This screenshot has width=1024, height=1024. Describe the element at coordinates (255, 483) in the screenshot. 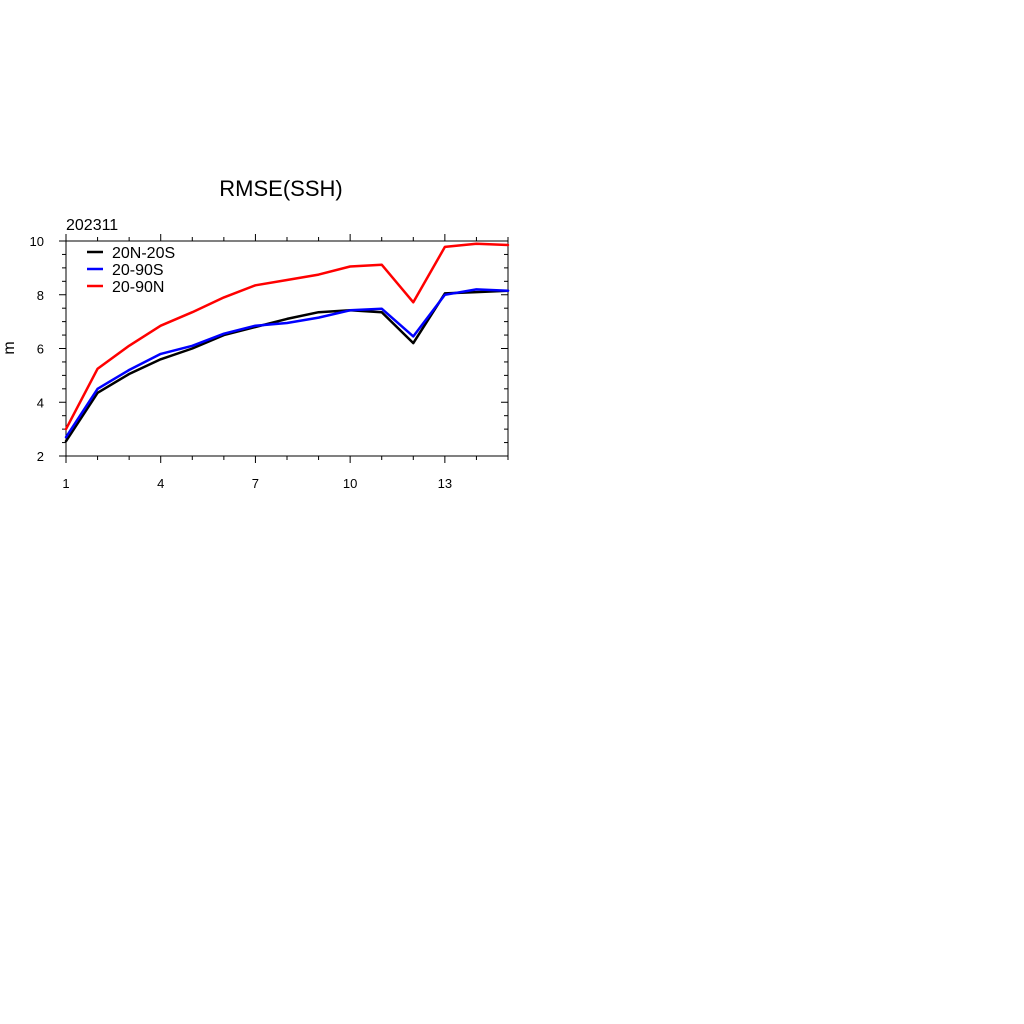

I see `x-tick-label: 7` at that location.